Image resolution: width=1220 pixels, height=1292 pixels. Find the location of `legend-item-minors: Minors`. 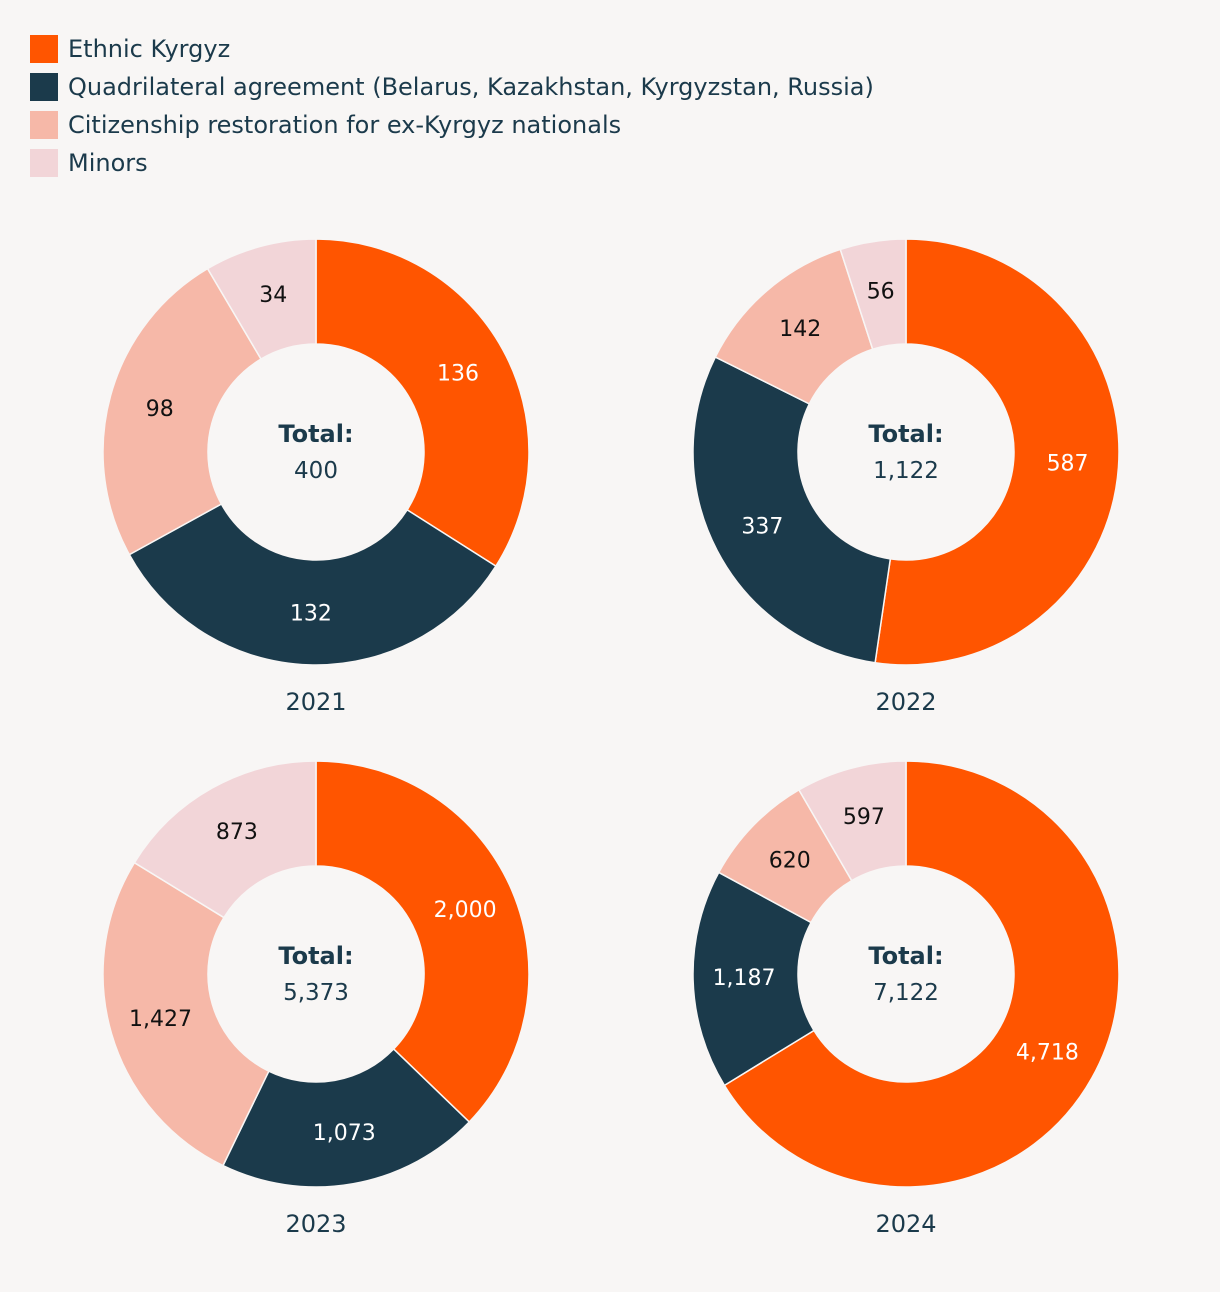

legend-item-minors: Minors is located at coordinates (452, 163).